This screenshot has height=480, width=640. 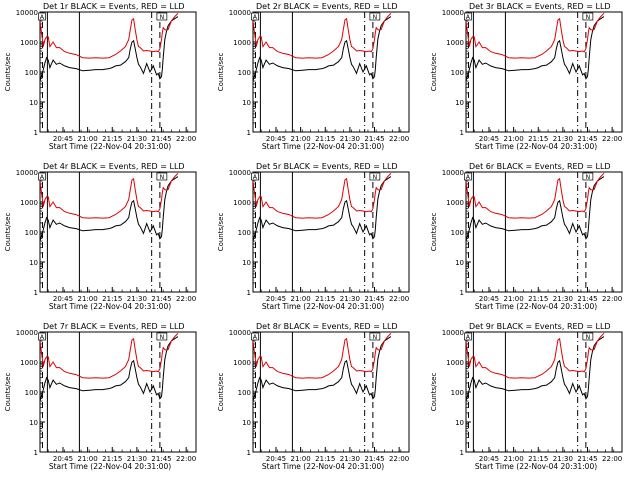 I want to click on panel-title: Det 6r BLACK = Events, RED = LLD, so click(x=540, y=166).